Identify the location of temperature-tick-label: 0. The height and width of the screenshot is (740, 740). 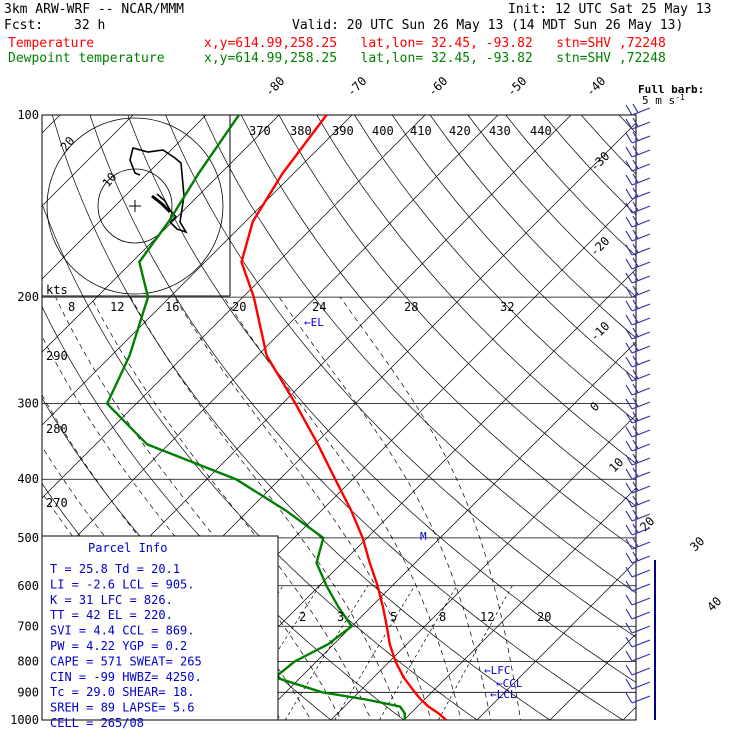
(594, 406).